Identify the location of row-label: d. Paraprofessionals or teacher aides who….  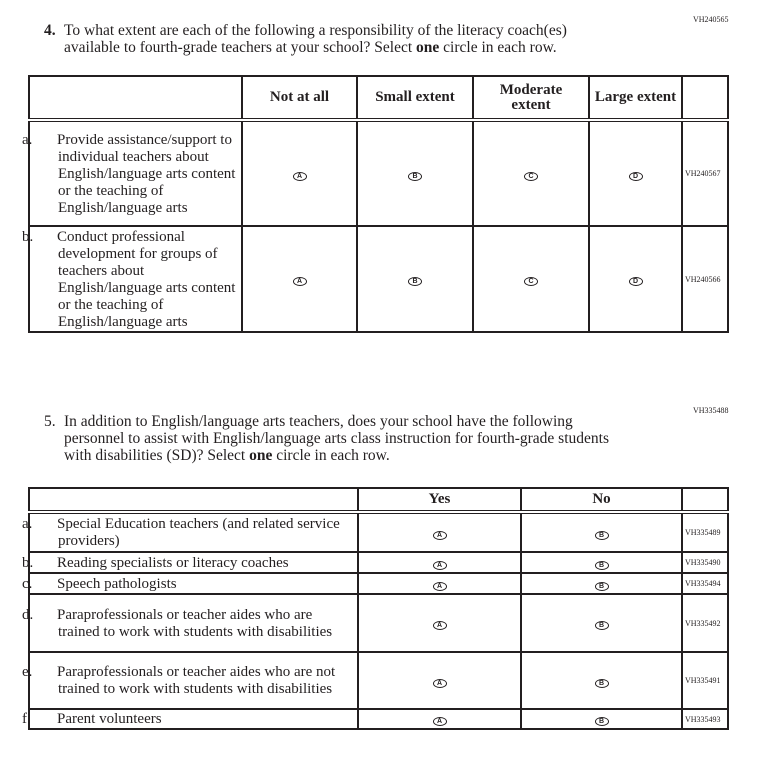
(190, 623).